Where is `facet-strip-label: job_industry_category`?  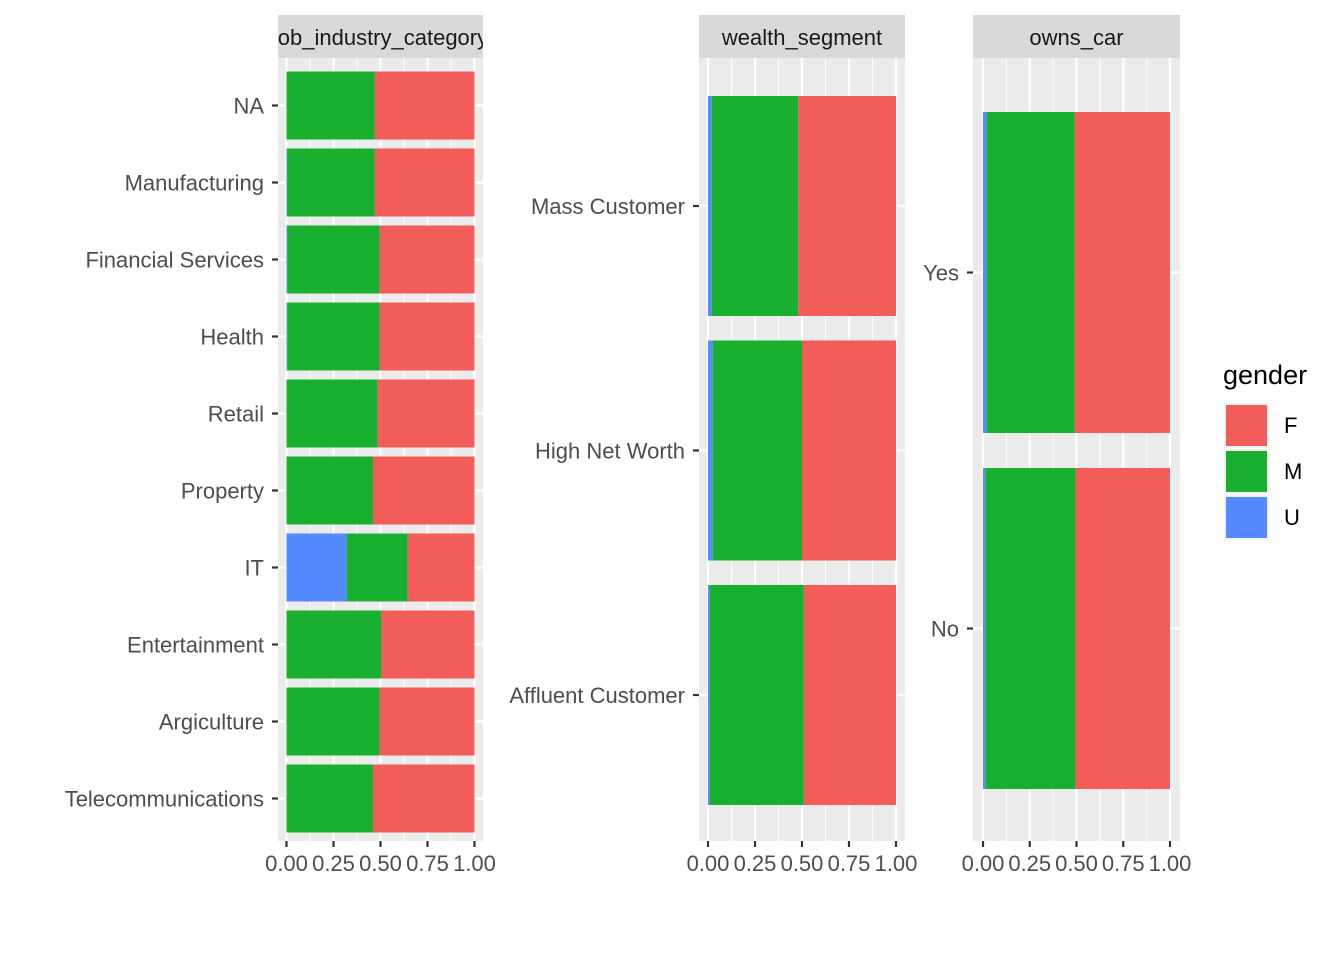
facet-strip-label: job_industry_category is located at coordinates (380, 37).